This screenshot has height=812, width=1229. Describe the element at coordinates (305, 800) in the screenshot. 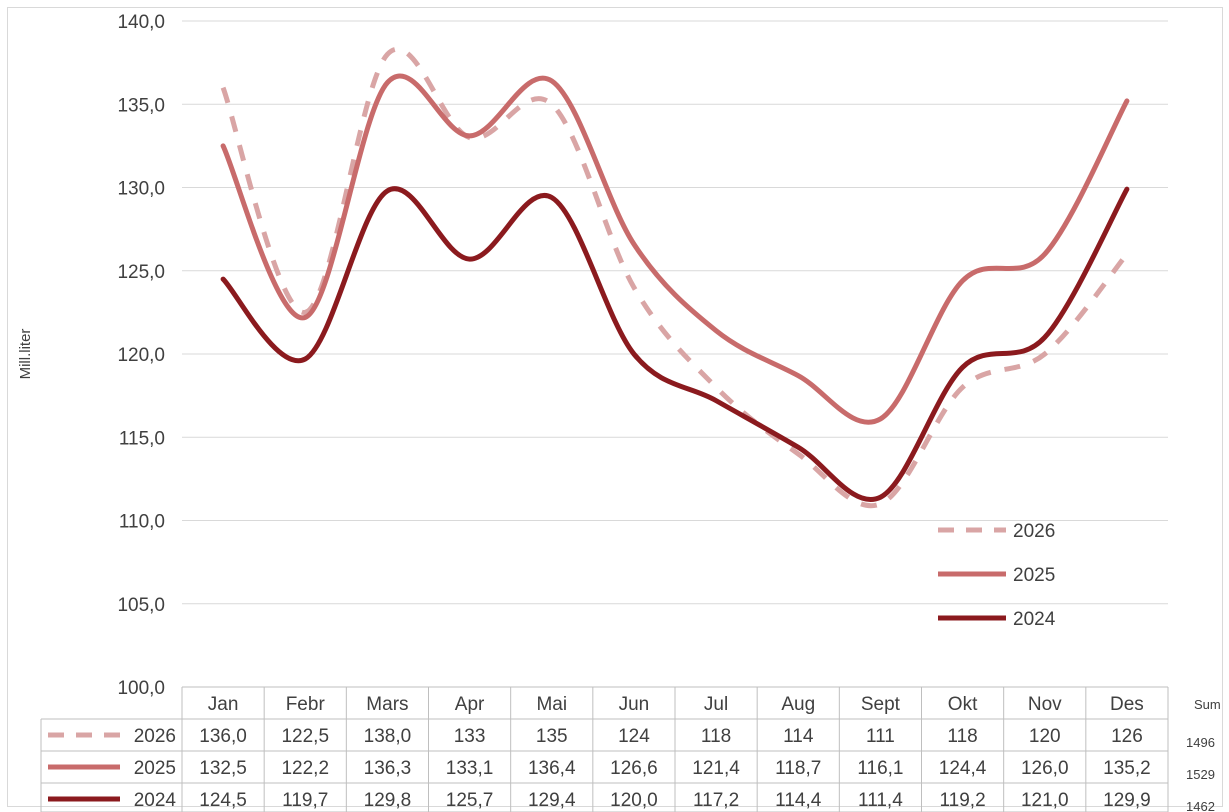

I see `table-cell: 119,7` at that location.